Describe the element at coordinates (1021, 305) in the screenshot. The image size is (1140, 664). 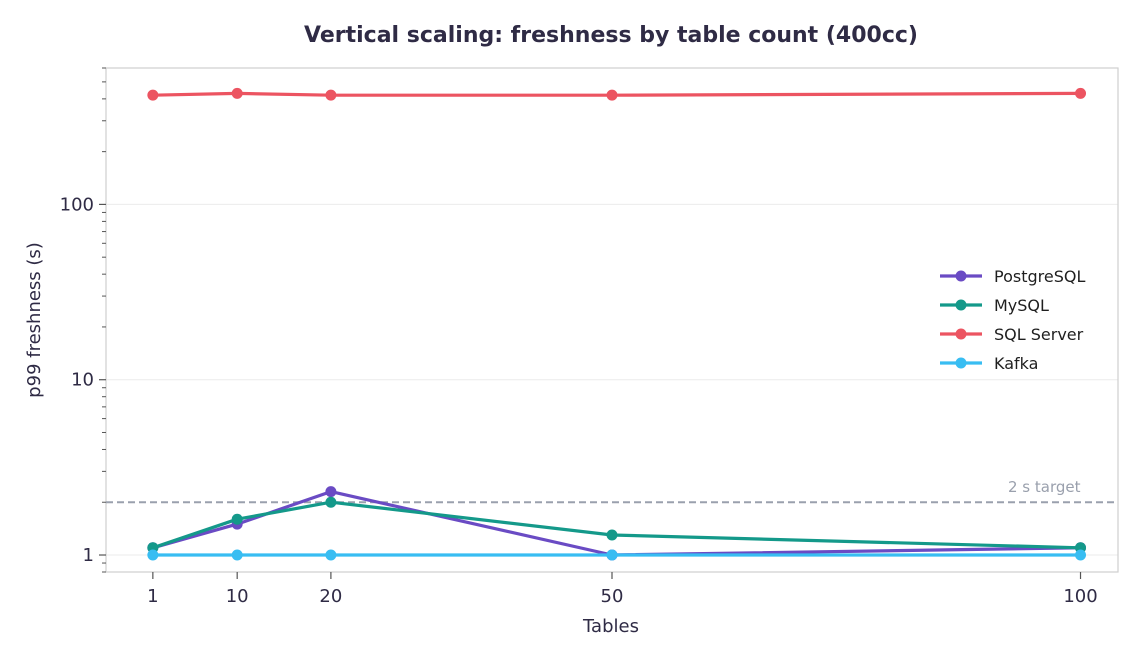
I see `legend-label-mysql: MySQL` at that location.